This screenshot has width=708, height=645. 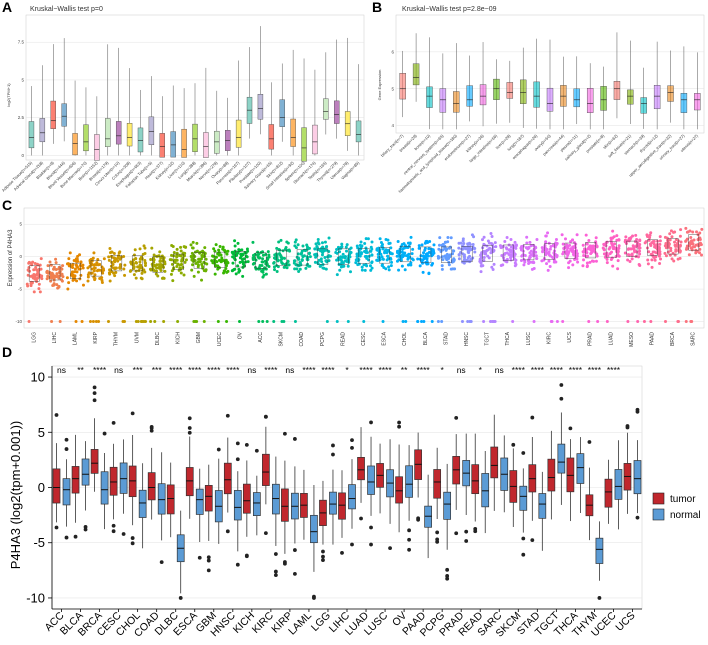 I want to click on panel-d-xtick-label: UCS, so click(x=625, y=622).